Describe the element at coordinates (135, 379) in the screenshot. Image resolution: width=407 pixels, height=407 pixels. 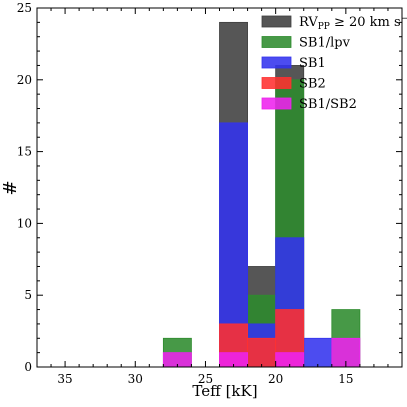
I see `x-tick-label: 30` at that location.